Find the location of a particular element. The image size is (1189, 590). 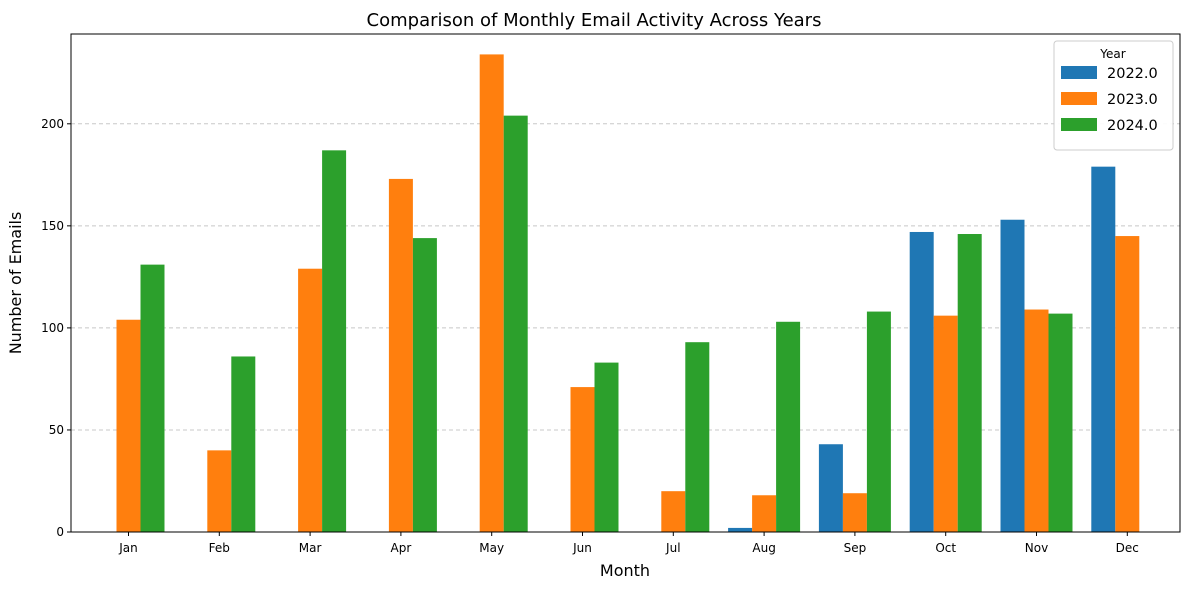

y-tick-label: 100 is located at coordinates (52, 328).